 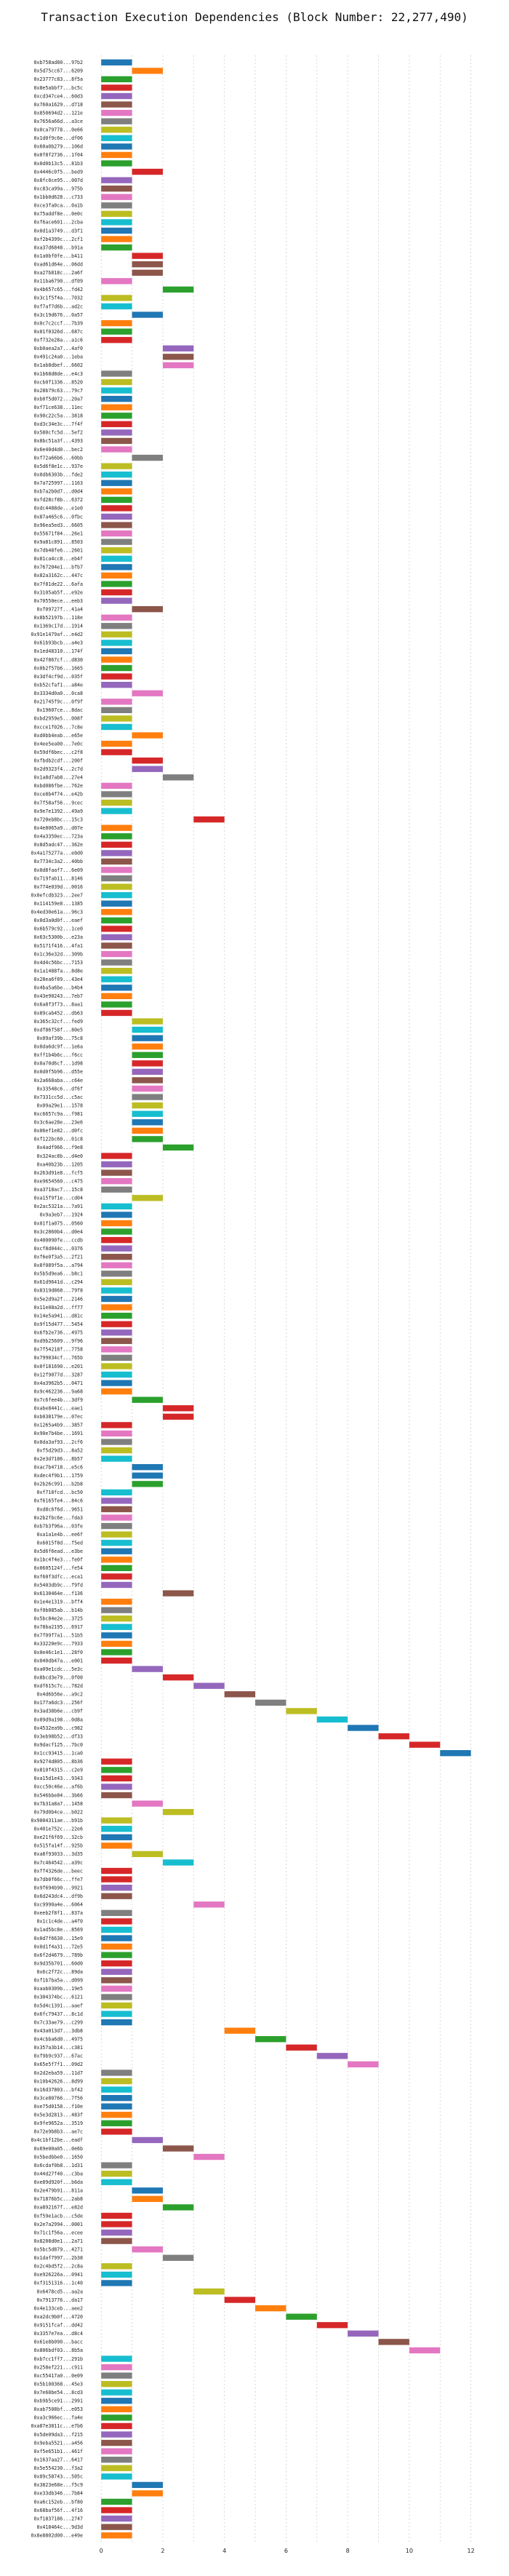 I want to click on tx-label: 0xf0b085ab...b14b, so click(x=59, y=1610).